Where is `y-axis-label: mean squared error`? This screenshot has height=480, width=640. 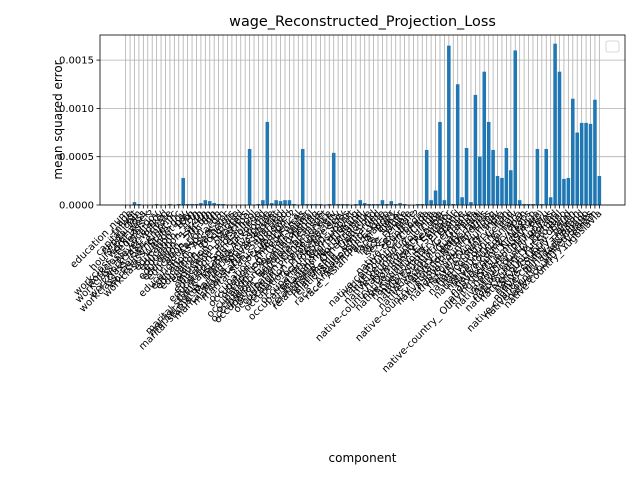 y-axis-label: mean squared error is located at coordinates (58, 119).